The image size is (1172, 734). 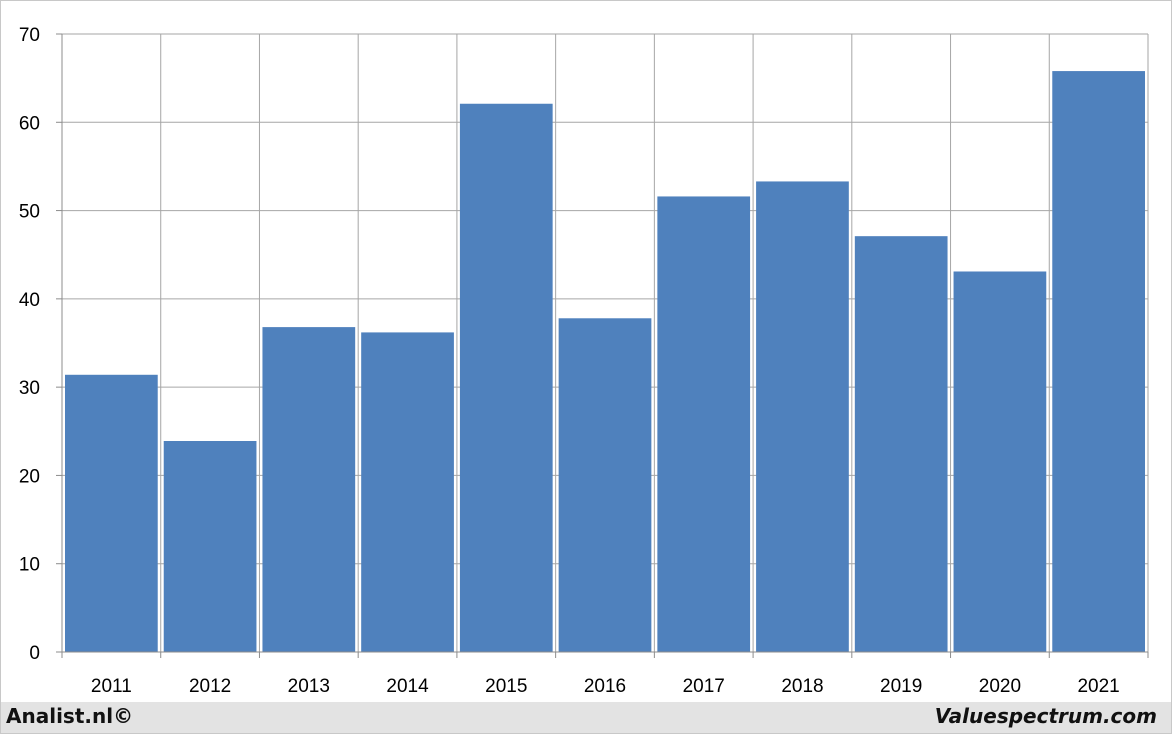 What do you see at coordinates (1098, 686) in the screenshot?
I see `x-tick-label: 2021` at bounding box center [1098, 686].